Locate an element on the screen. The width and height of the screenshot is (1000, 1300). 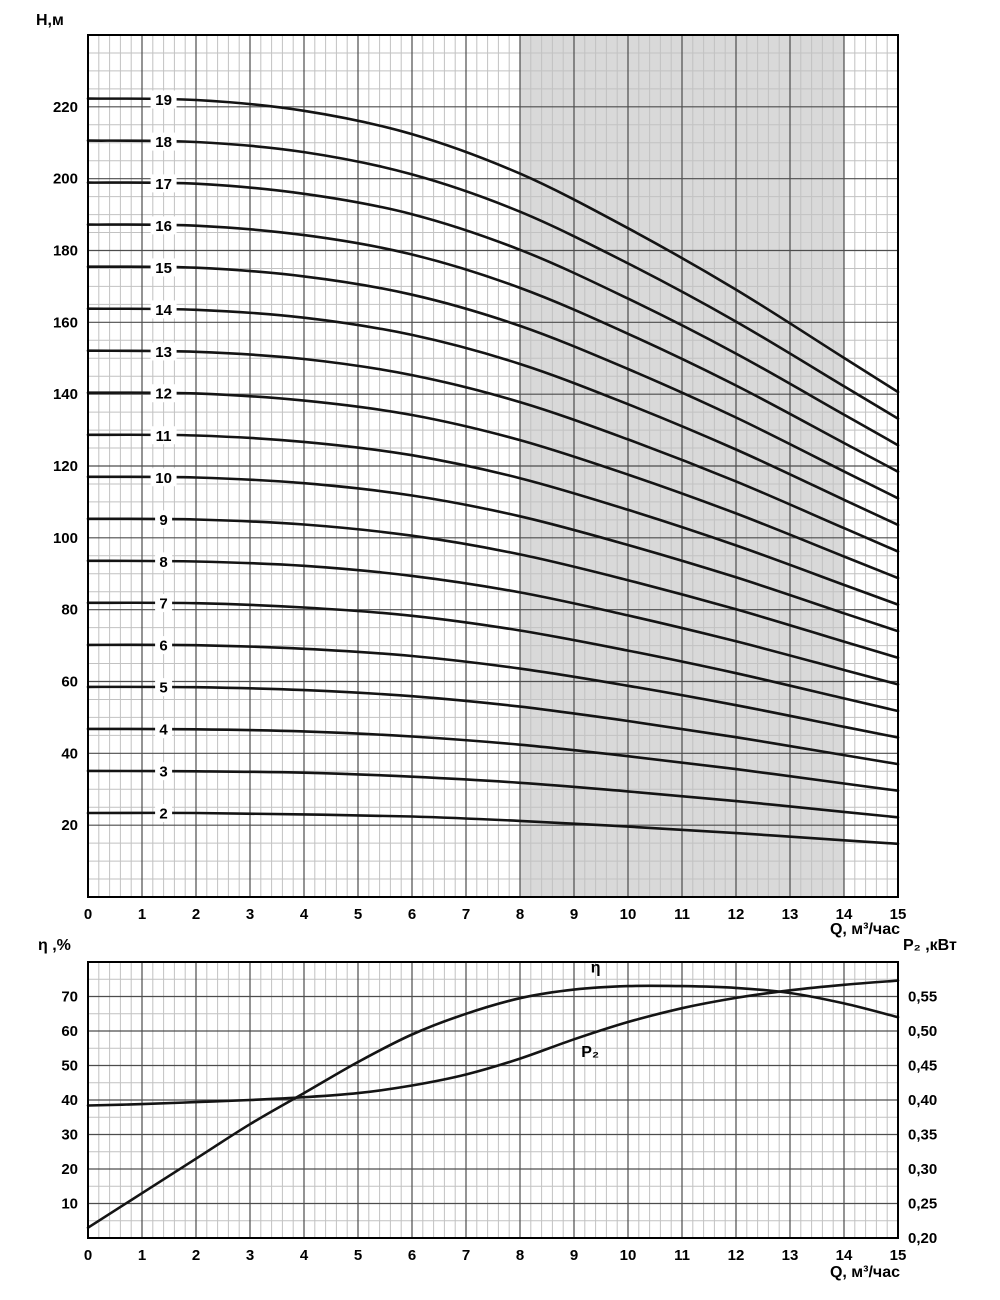
curve-label-11: 11 is located at coordinates (164, 436).